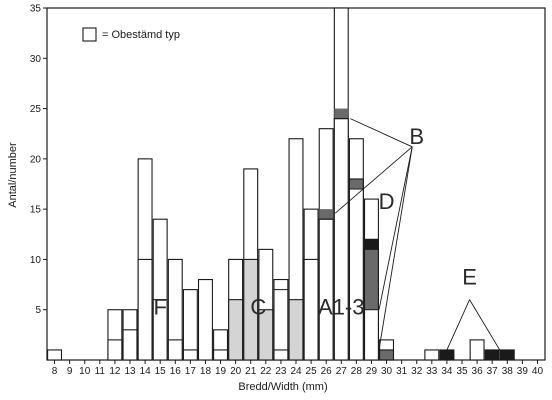 Image resolution: width=552 pixels, height=400 pixels. Describe the element at coordinates (266, 335) in the screenshot. I see `bar-22-front` at that location.